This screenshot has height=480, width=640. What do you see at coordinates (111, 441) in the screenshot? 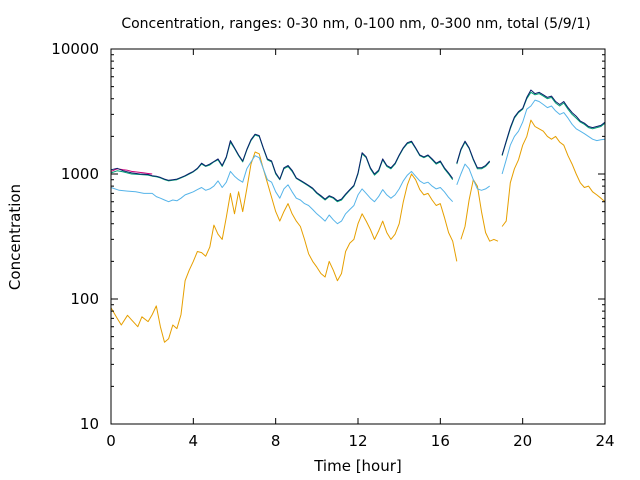
I see `x-tick-label: 0` at bounding box center [111, 441].